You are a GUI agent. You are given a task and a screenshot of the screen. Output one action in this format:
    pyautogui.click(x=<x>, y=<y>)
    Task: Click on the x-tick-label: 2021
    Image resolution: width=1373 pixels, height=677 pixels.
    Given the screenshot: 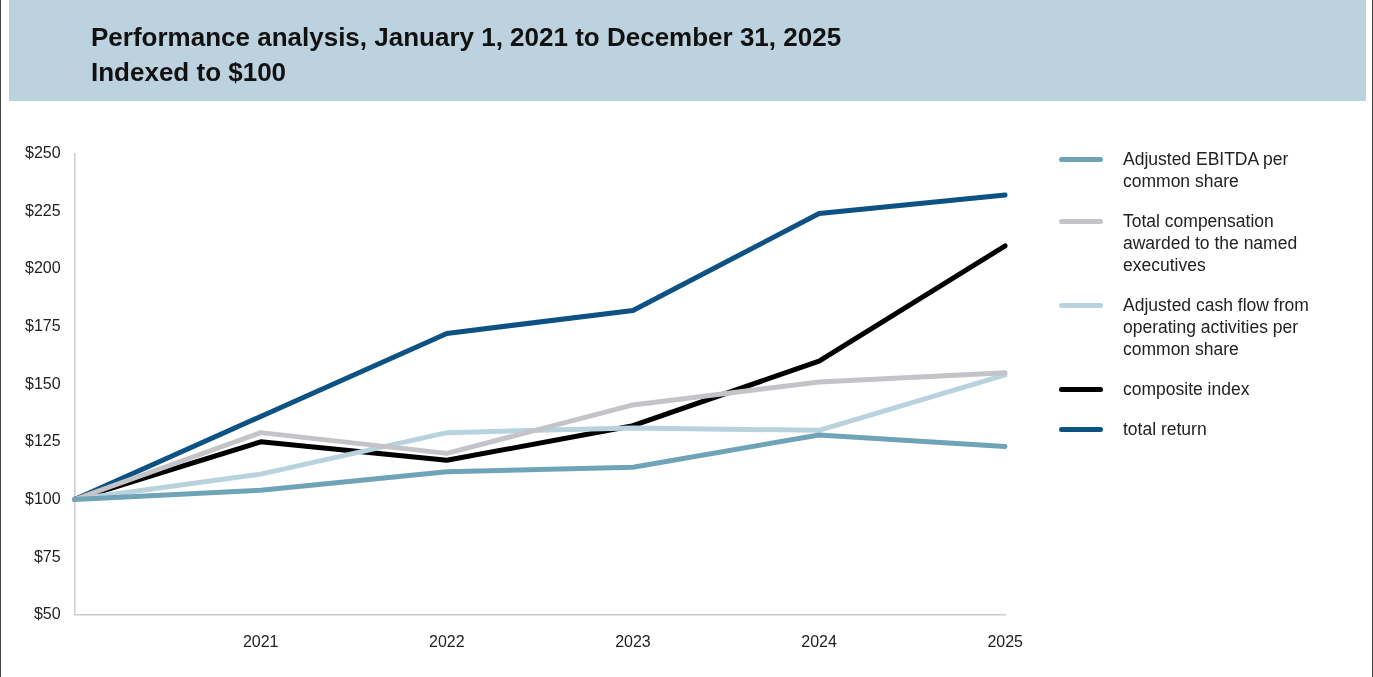 What is the action you would take?
    pyautogui.click(x=260, y=641)
    